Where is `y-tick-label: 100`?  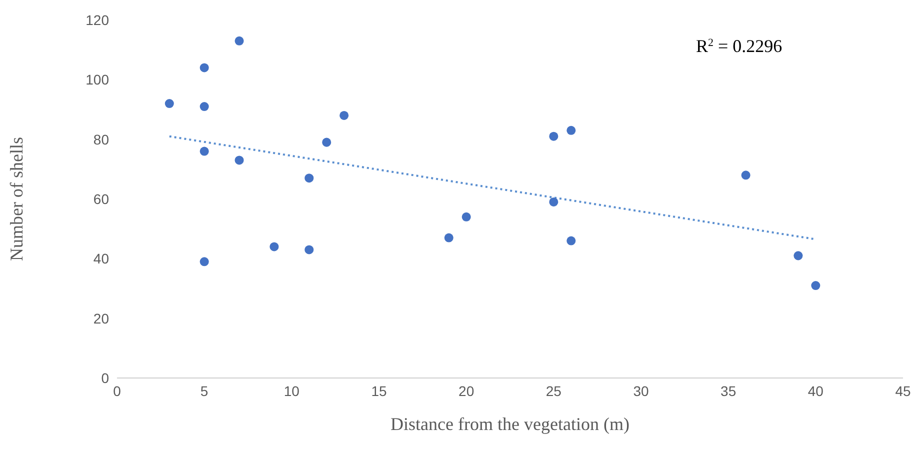 y-tick-label: 100 is located at coordinates (98, 80).